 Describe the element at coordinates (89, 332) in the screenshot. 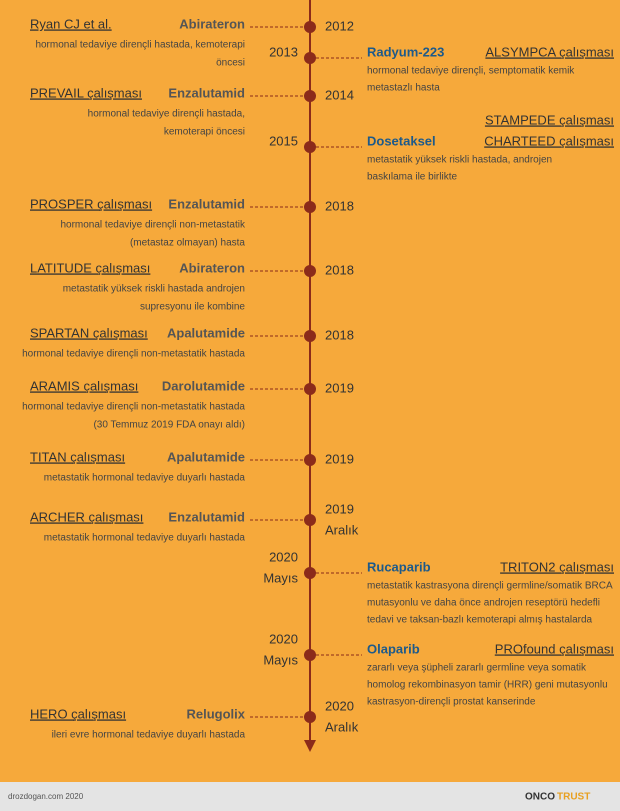

I see `study-name: SPARTAN çalışması` at that location.